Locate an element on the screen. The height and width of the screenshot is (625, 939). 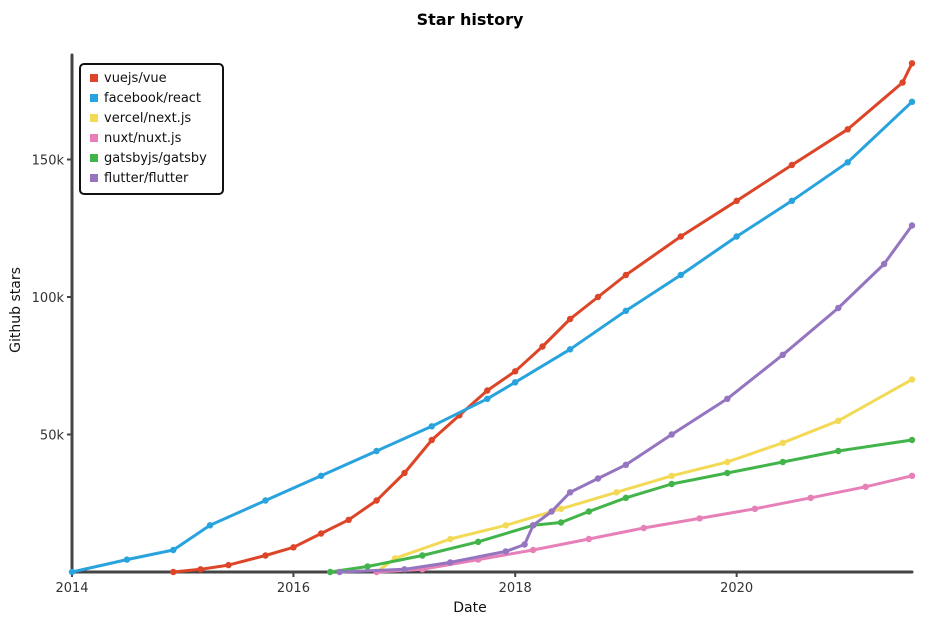
series-nuxt-nuxt-js is located at coordinates (644, 524).